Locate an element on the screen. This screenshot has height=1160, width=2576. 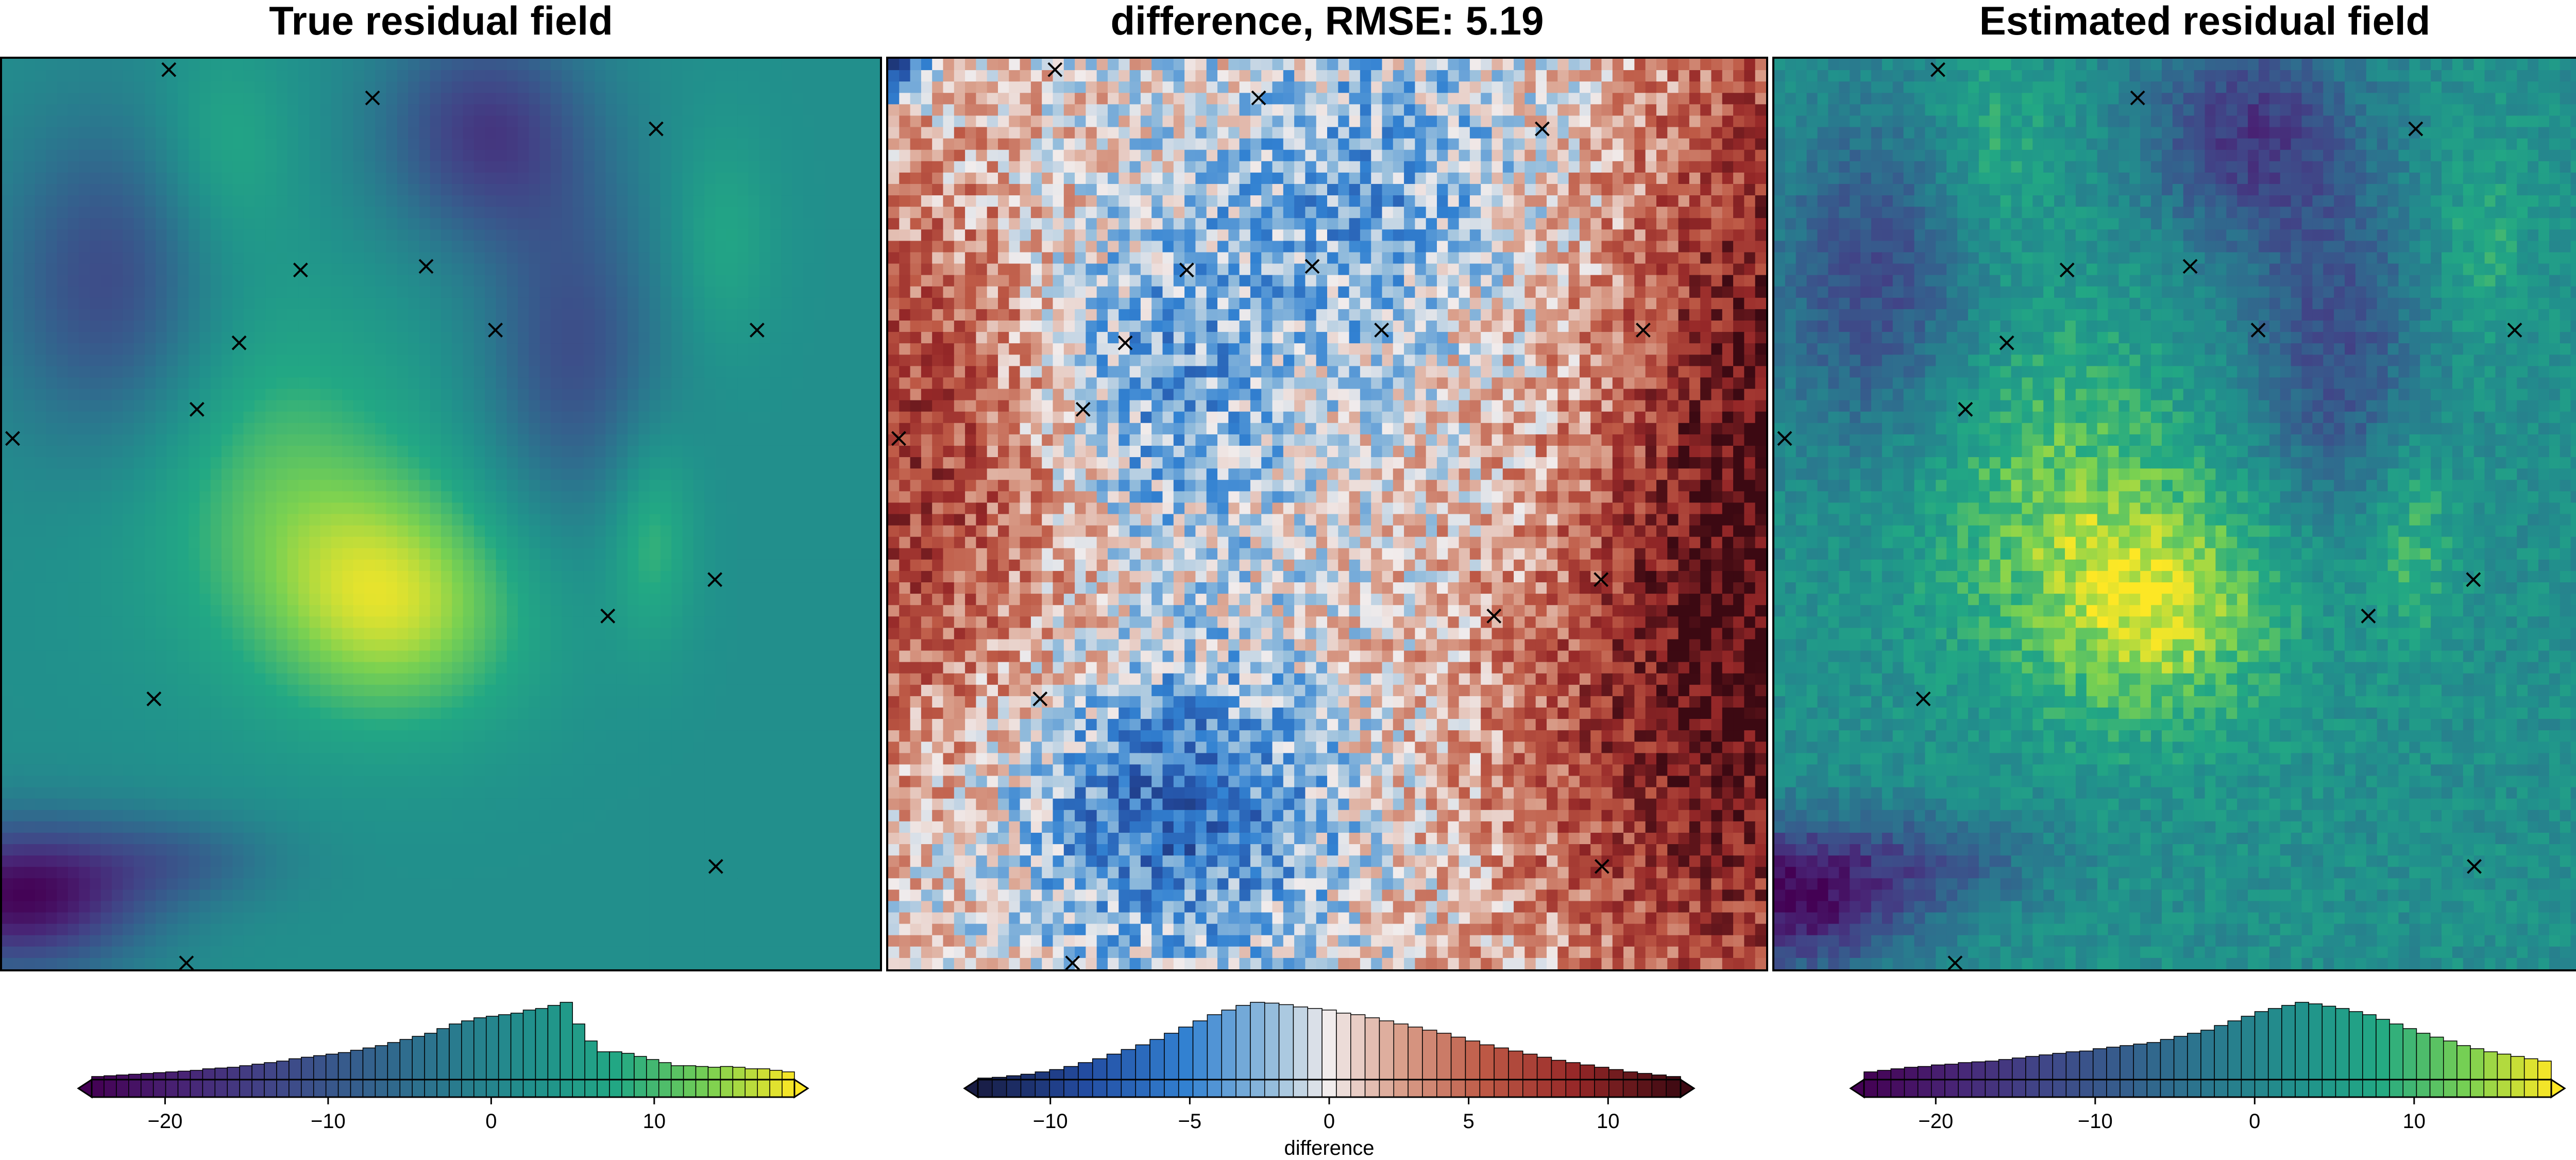
colorbar-tick-label: −10 is located at coordinates (2095, 1121).